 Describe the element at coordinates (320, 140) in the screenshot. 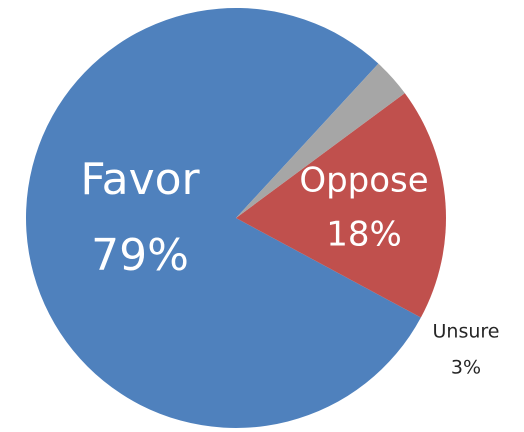

I see `pie-slice-unsure` at that location.